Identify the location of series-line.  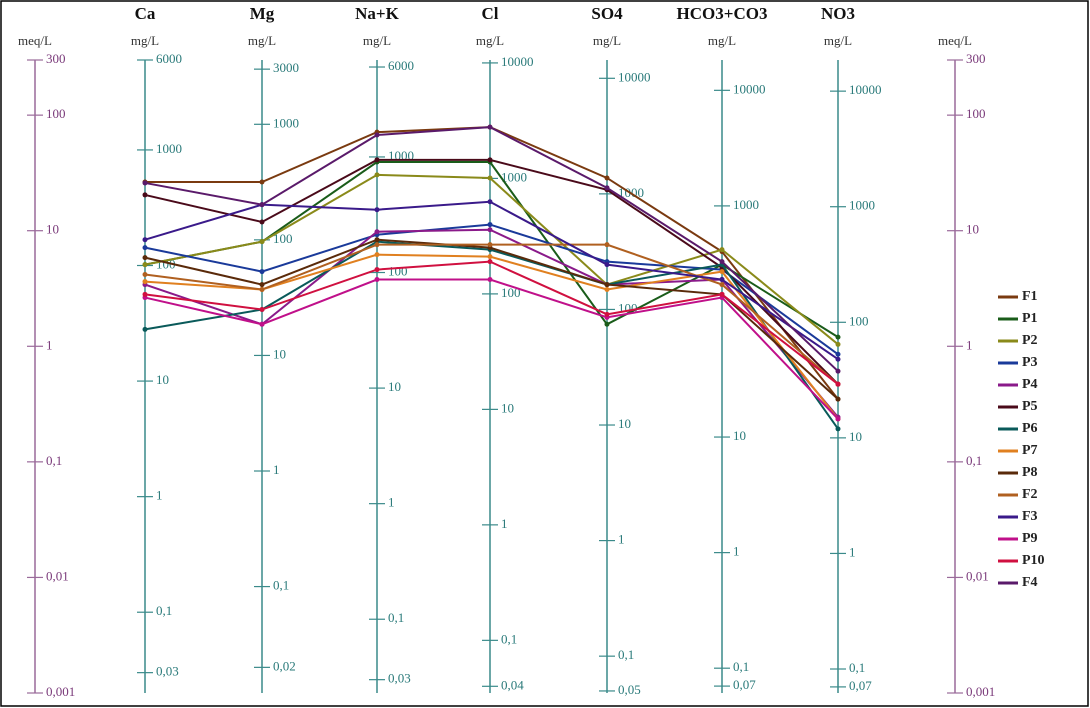
(491, 349).